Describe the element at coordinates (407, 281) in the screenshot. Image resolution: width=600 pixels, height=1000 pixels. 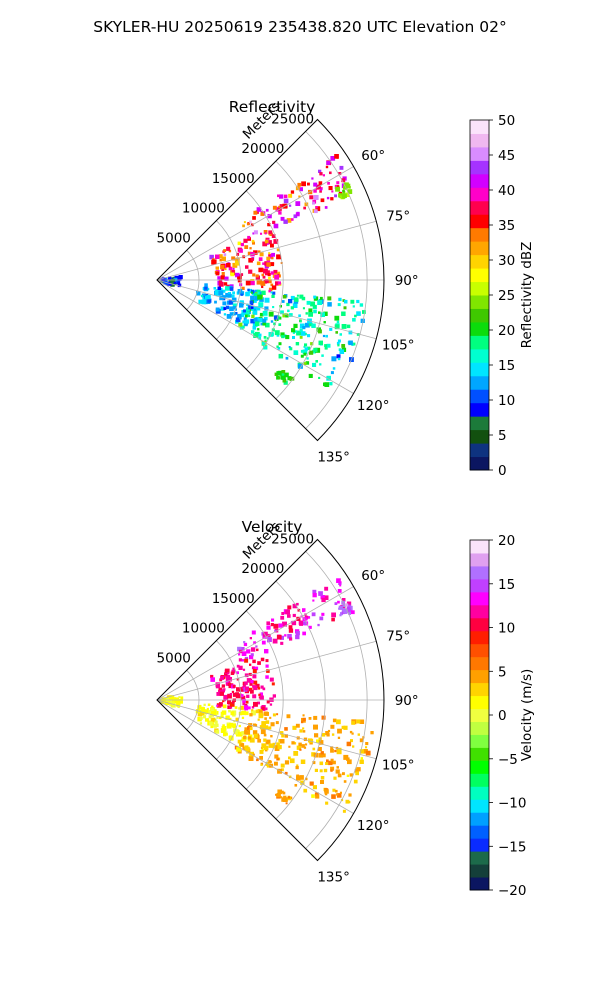
I see `angle-tick-label: 90°` at that location.